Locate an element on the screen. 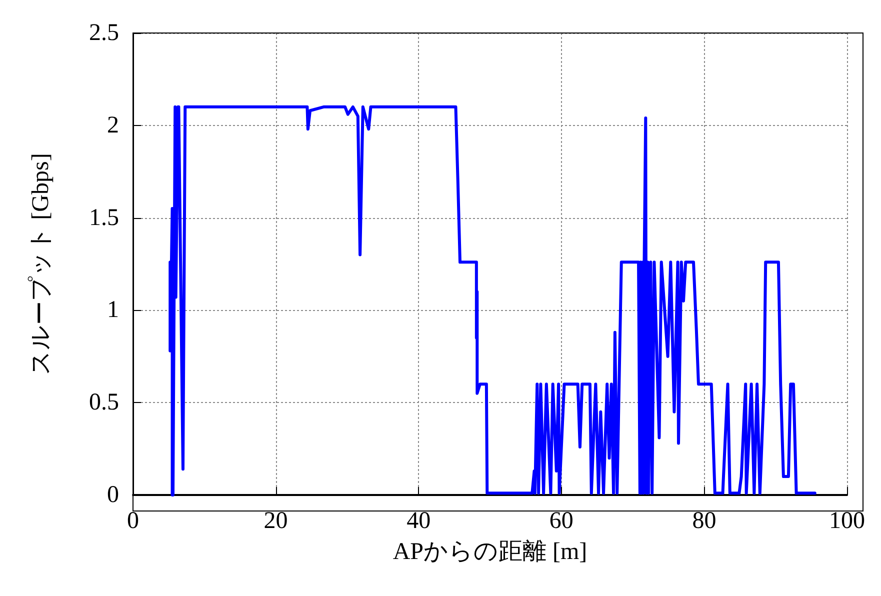 Image resolution: width=881 pixels, height=596 pixels. y-axis-title: スループット [Gbps] is located at coordinates (40, 264).